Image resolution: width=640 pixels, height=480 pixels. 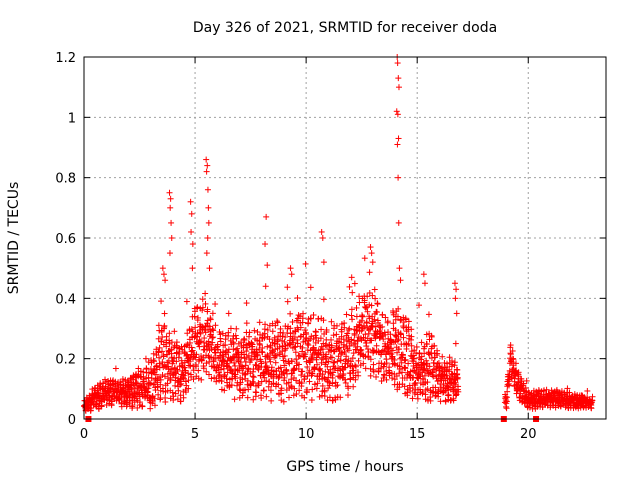 What do you see at coordinates (65, 360) in the screenshot?
I see `y-tick-label: 0.2` at bounding box center [65, 360].